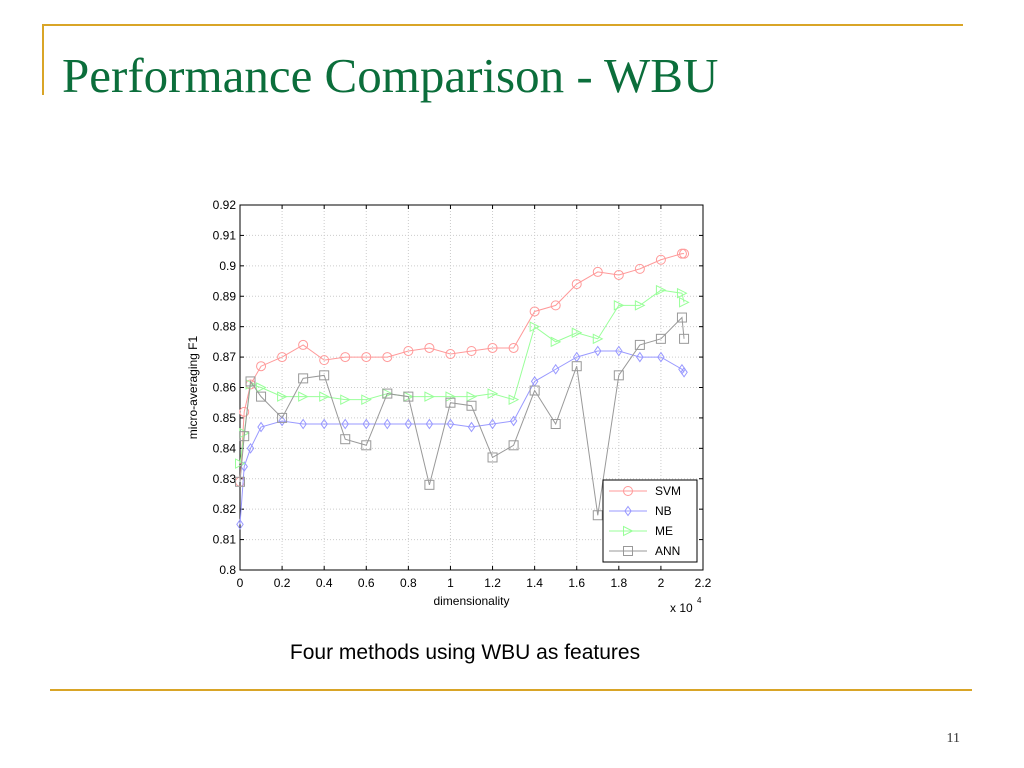 The image size is (1024, 768). What do you see at coordinates (225, 327) in the screenshot?
I see `y-tick-label: 0.88` at bounding box center [225, 327].